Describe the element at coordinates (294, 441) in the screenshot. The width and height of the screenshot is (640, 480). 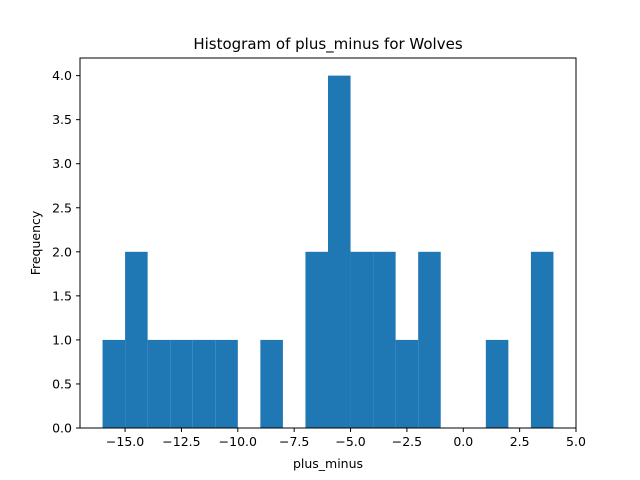
I see `x-tick-label: −7.5` at that location.